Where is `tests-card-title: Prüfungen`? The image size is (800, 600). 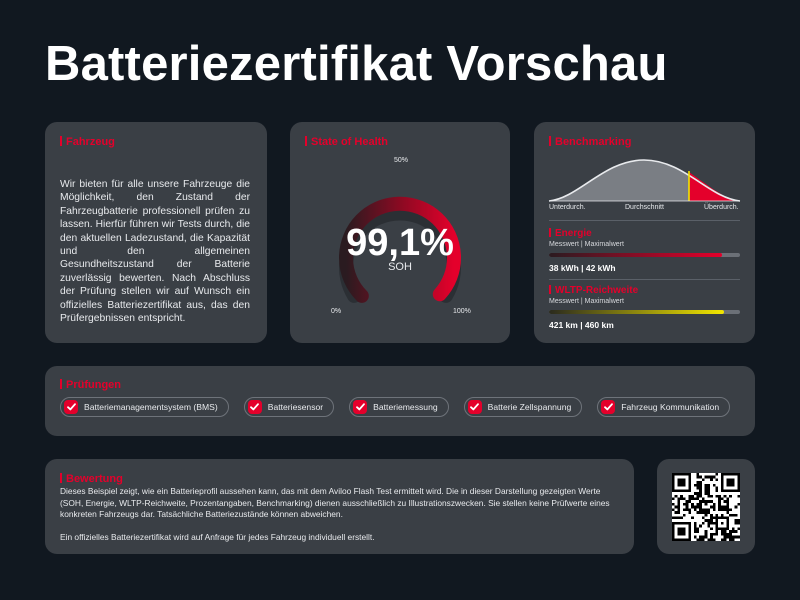 tests-card-title: Prüfungen is located at coordinates (90, 385).